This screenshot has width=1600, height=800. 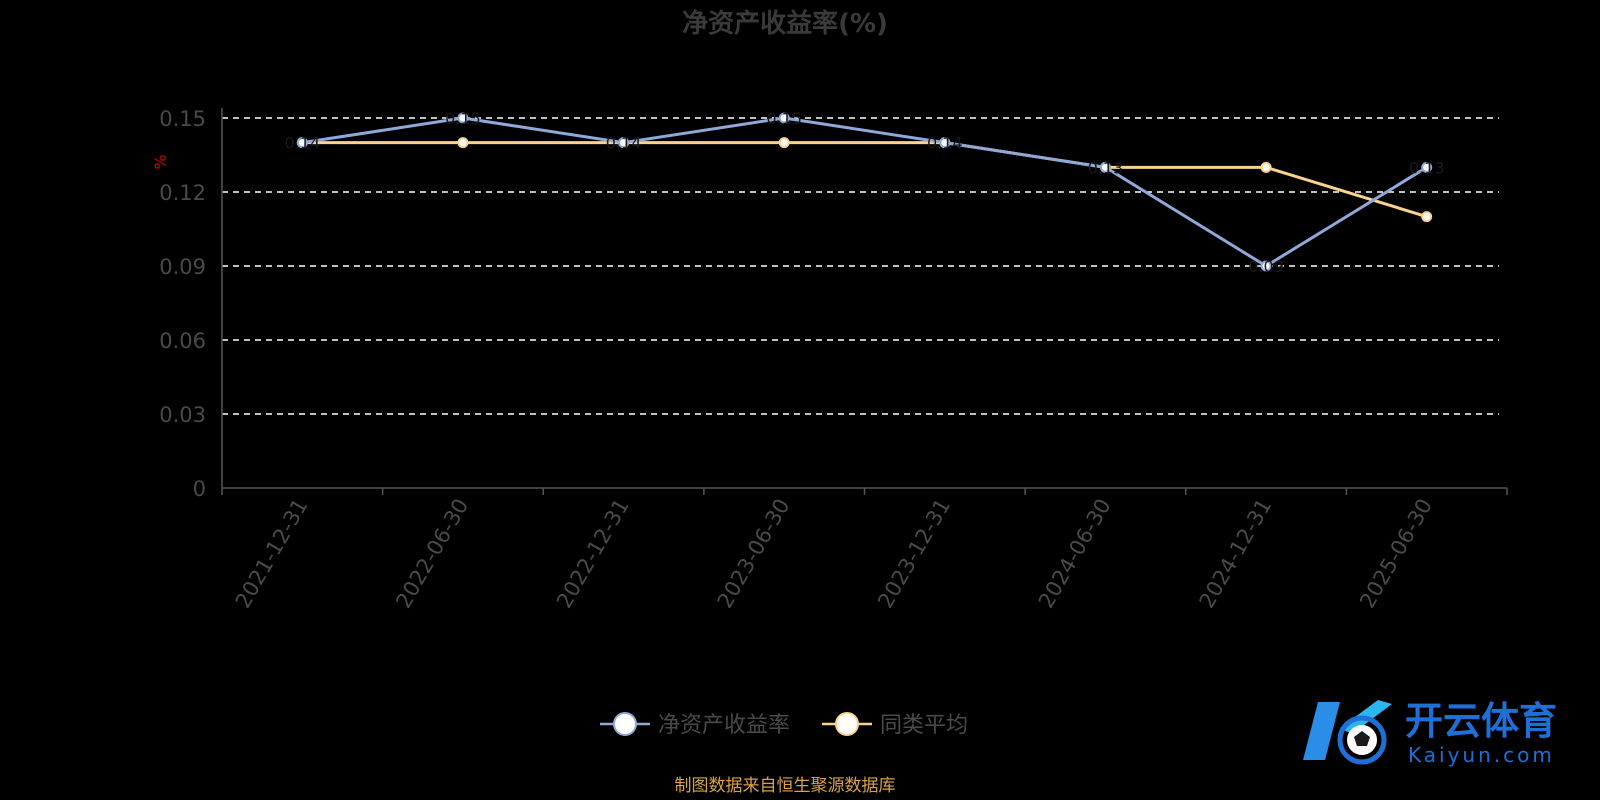 What do you see at coordinates (1236, 554) in the screenshot?
I see `x-tick-label: 2024-12-31` at bounding box center [1236, 554].